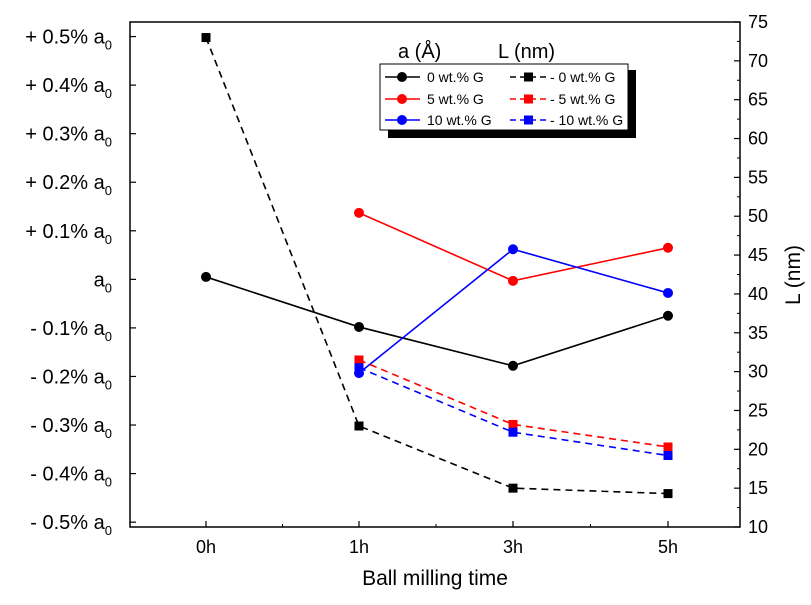 Image resolution: width=811 pixels, height=605 pixels. What do you see at coordinates (758, 61) in the screenshot?
I see `right-tick-label: 70` at bounding box center [758, 61].